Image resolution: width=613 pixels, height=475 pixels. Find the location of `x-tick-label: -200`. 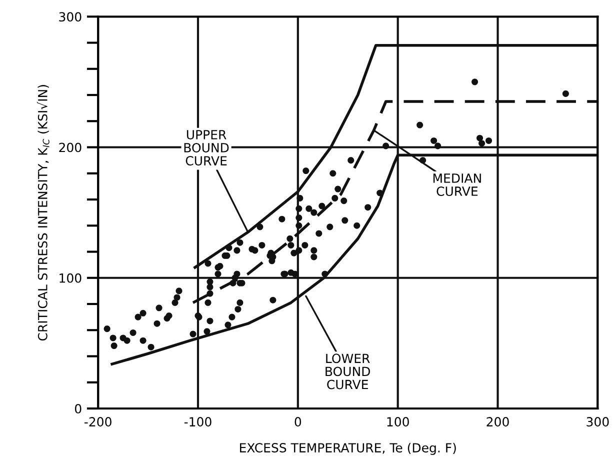

x-tick-label: -200 is located at coordinates (98, 422).